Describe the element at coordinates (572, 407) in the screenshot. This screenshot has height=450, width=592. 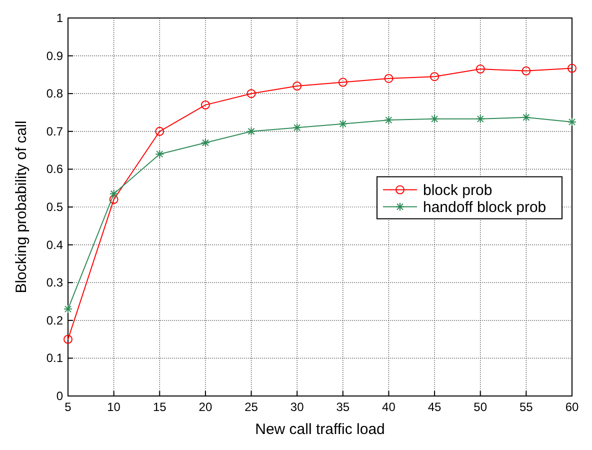
I see `x-tick-label: 60` at that location.